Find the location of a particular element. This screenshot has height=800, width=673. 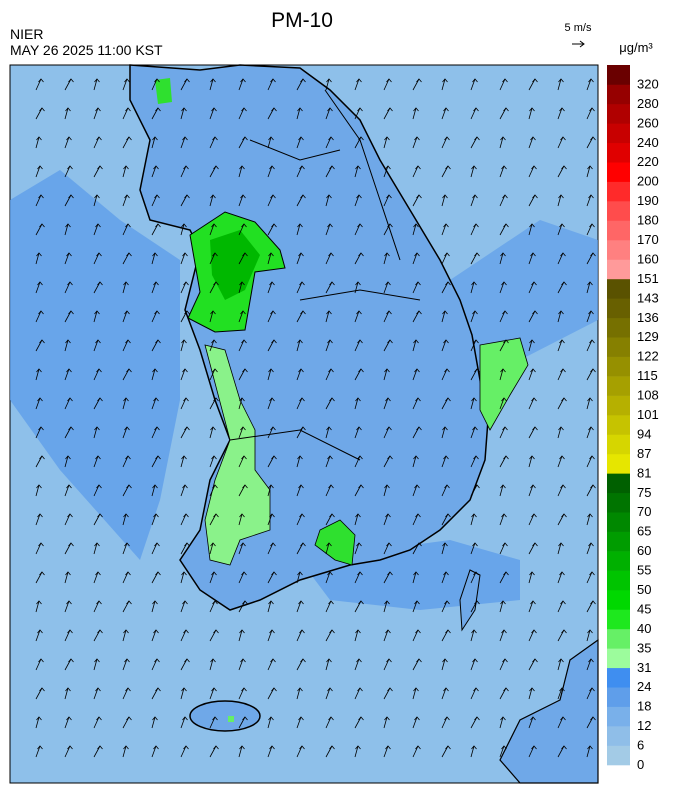

colorbar-label: 12 is located at coordinates (644, 725).